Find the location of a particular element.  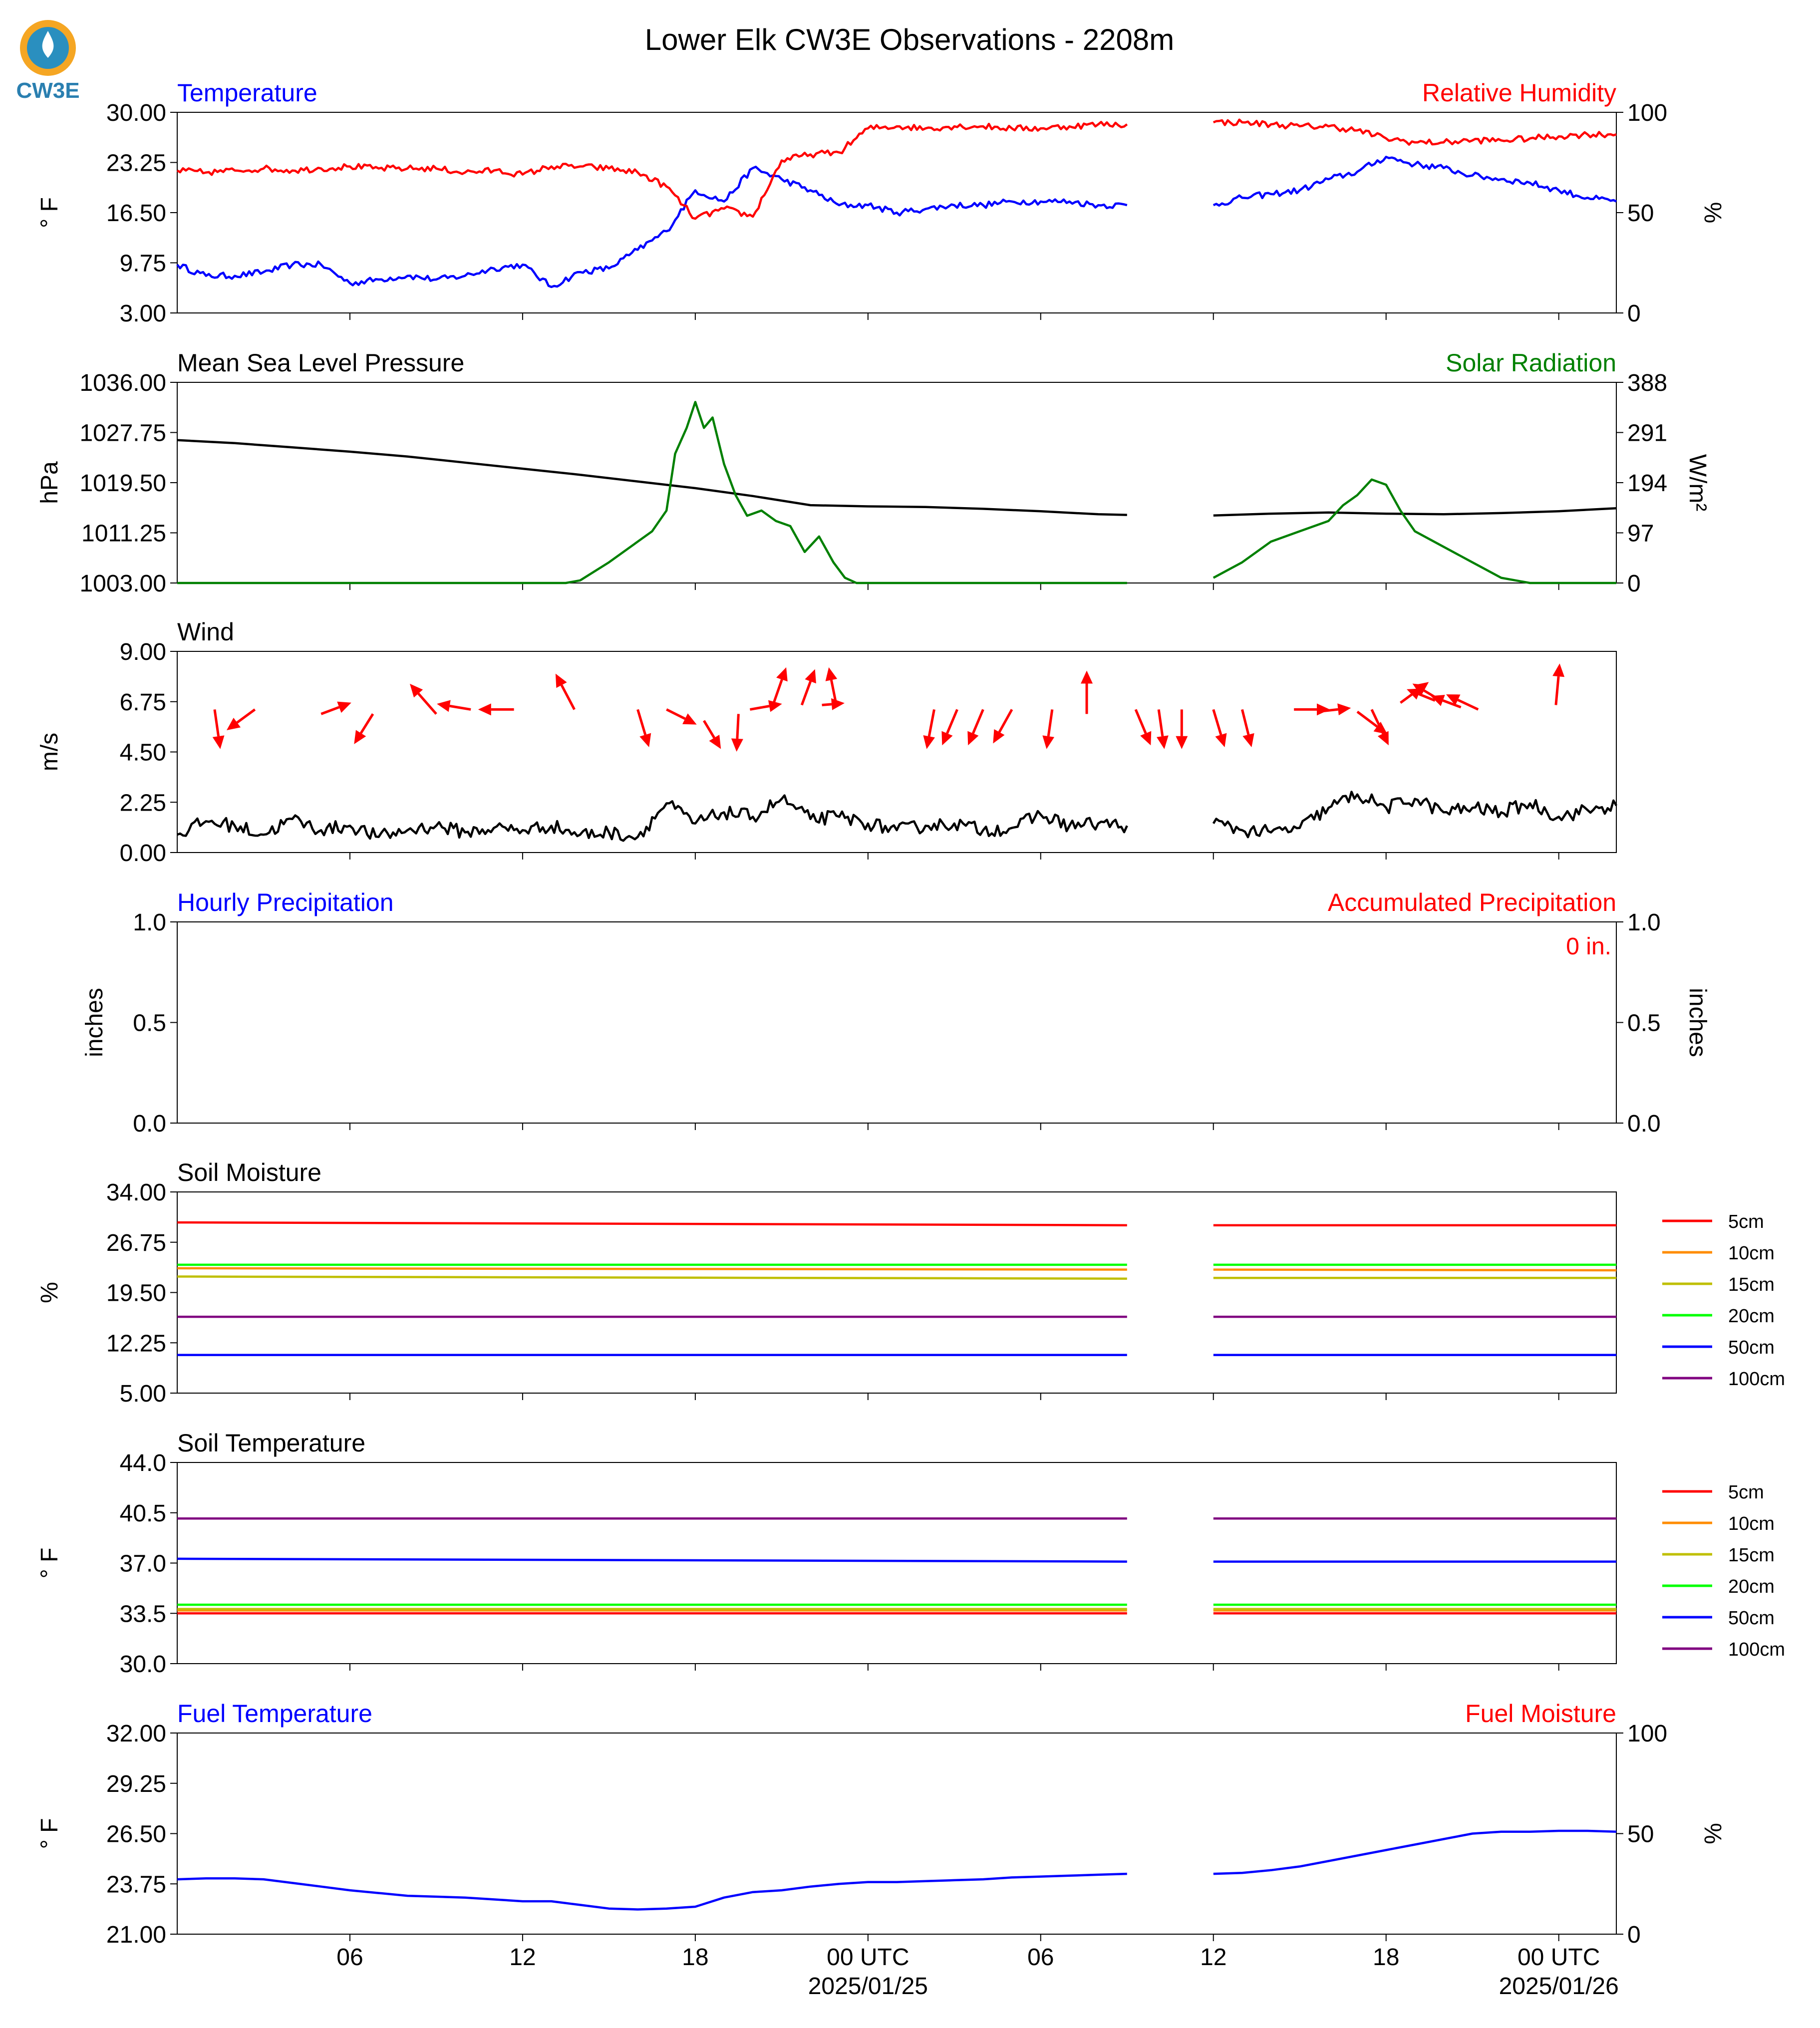

right-axis-label: % is located at coordinates (1712, 213).